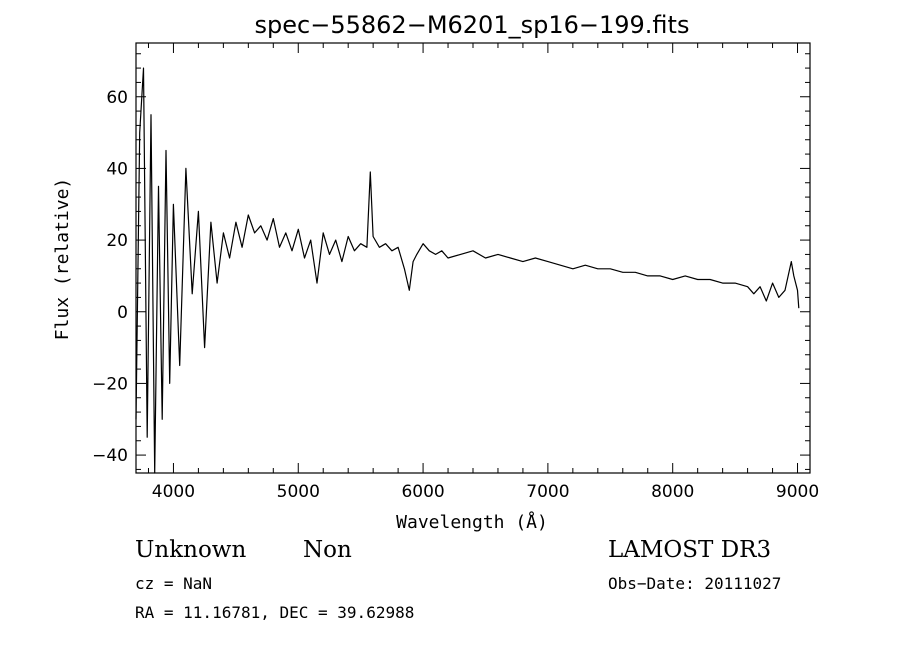 This screenshot has width=900, height=649. What do you see at coordinates (547, 492) in the screenshot?
I see `x-tick-label: 7000` at bounding box center [547, 492].